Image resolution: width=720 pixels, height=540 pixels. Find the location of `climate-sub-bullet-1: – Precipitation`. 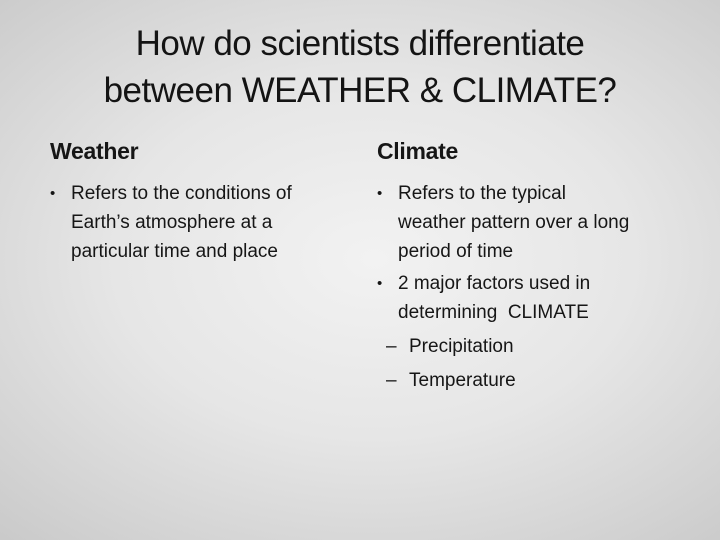

climate-sub-bullet-1: – Precipitation is located at coordinates (543, 347).